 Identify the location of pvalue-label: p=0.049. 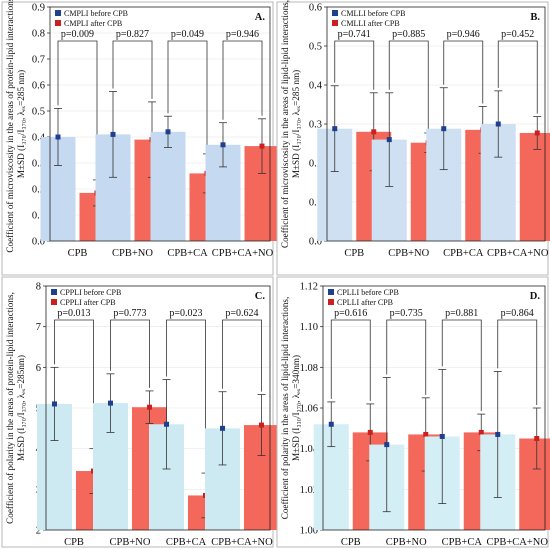
(187, 34).